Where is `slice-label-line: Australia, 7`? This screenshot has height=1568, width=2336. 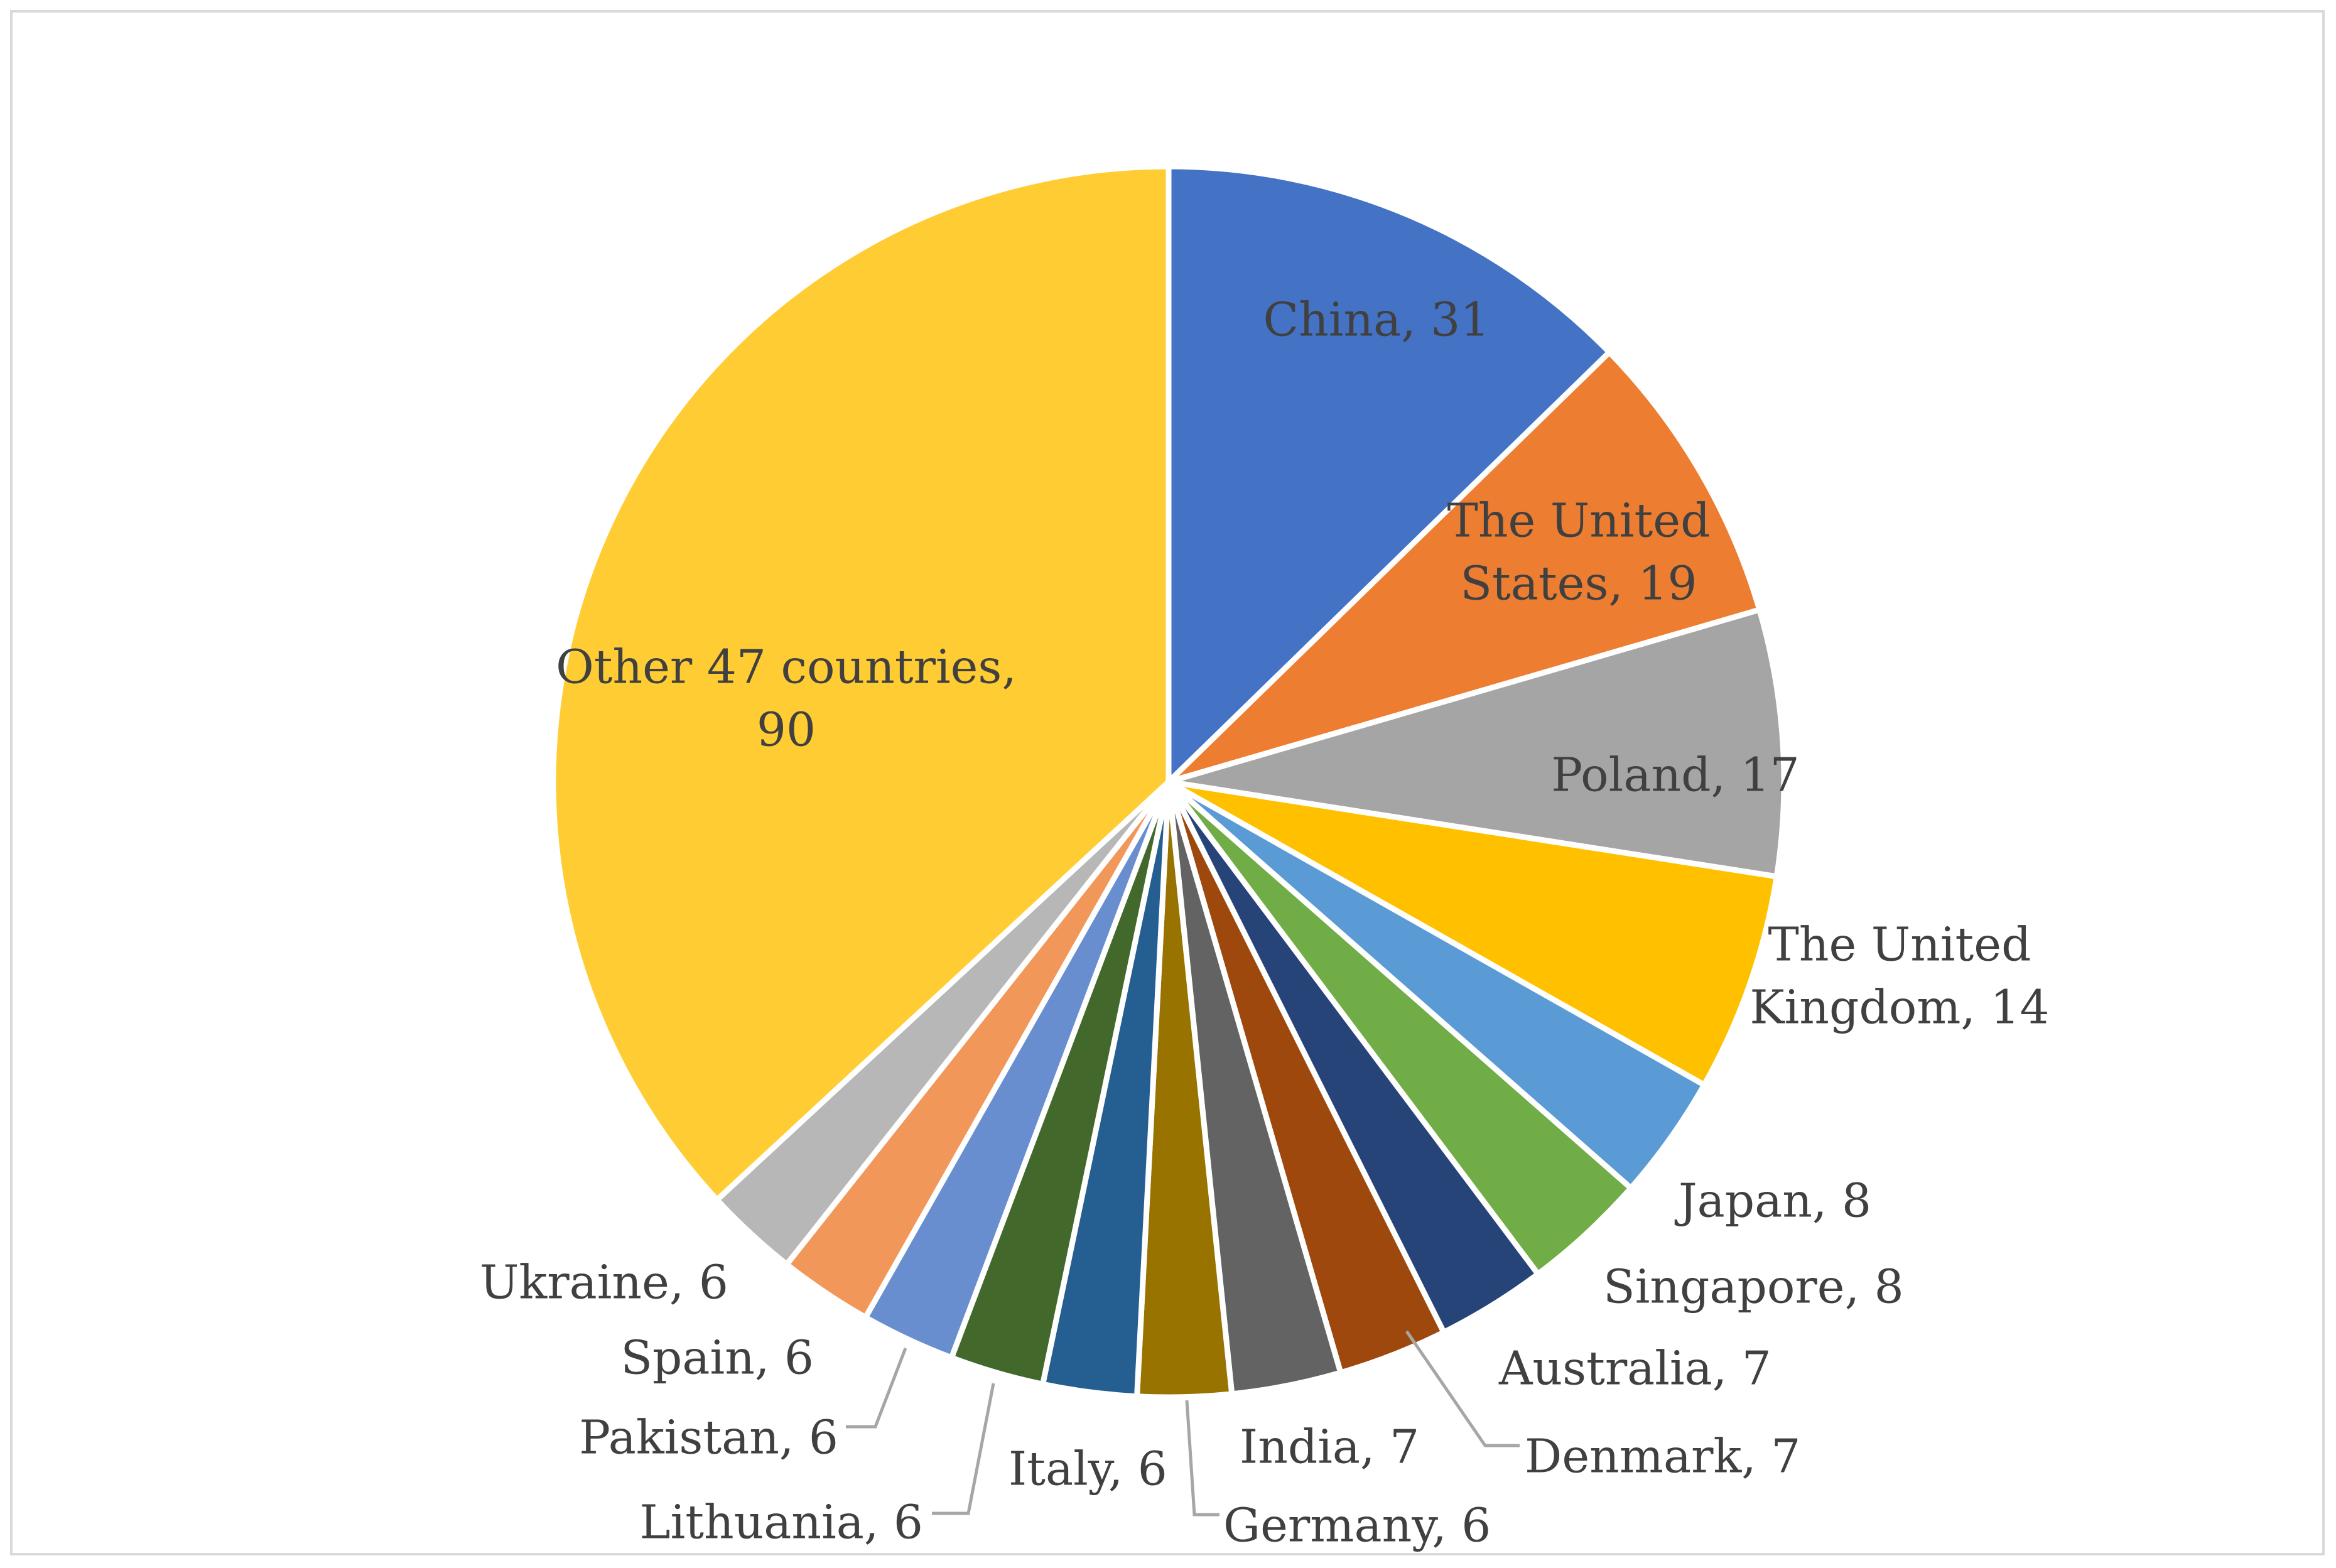 slice-label-line: Australia, 7 is located at coordinates (1634, 1368).